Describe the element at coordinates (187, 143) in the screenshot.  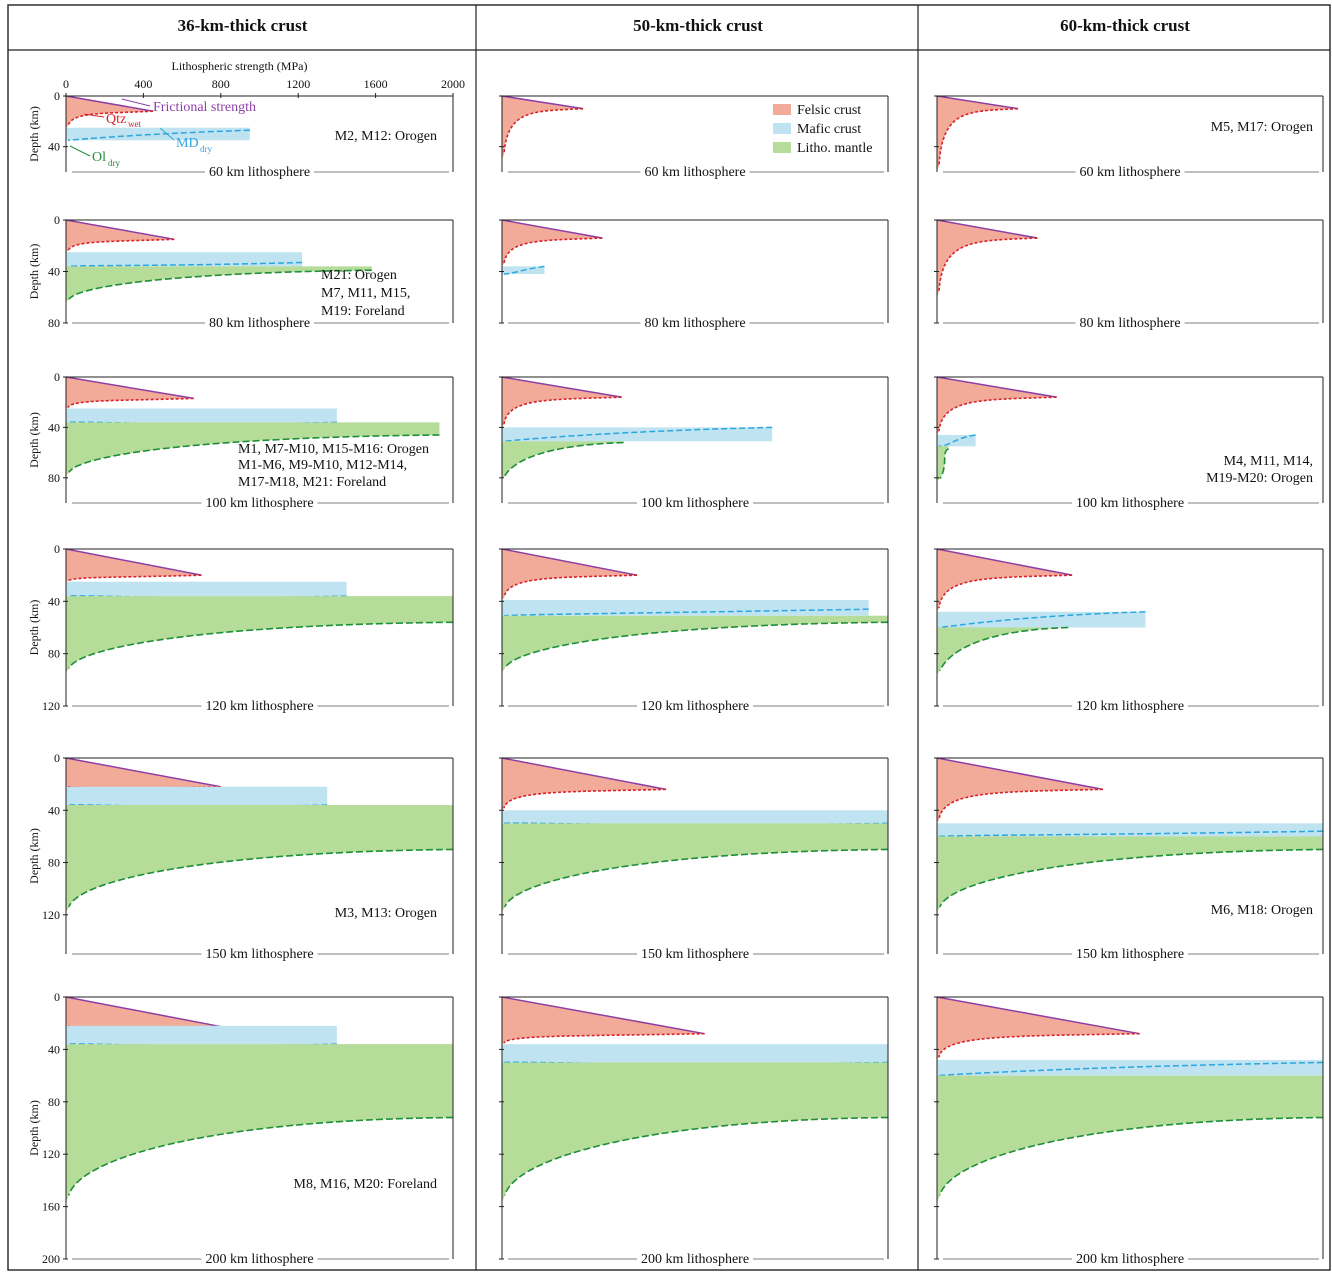
I see `md-label: MD` at that location.